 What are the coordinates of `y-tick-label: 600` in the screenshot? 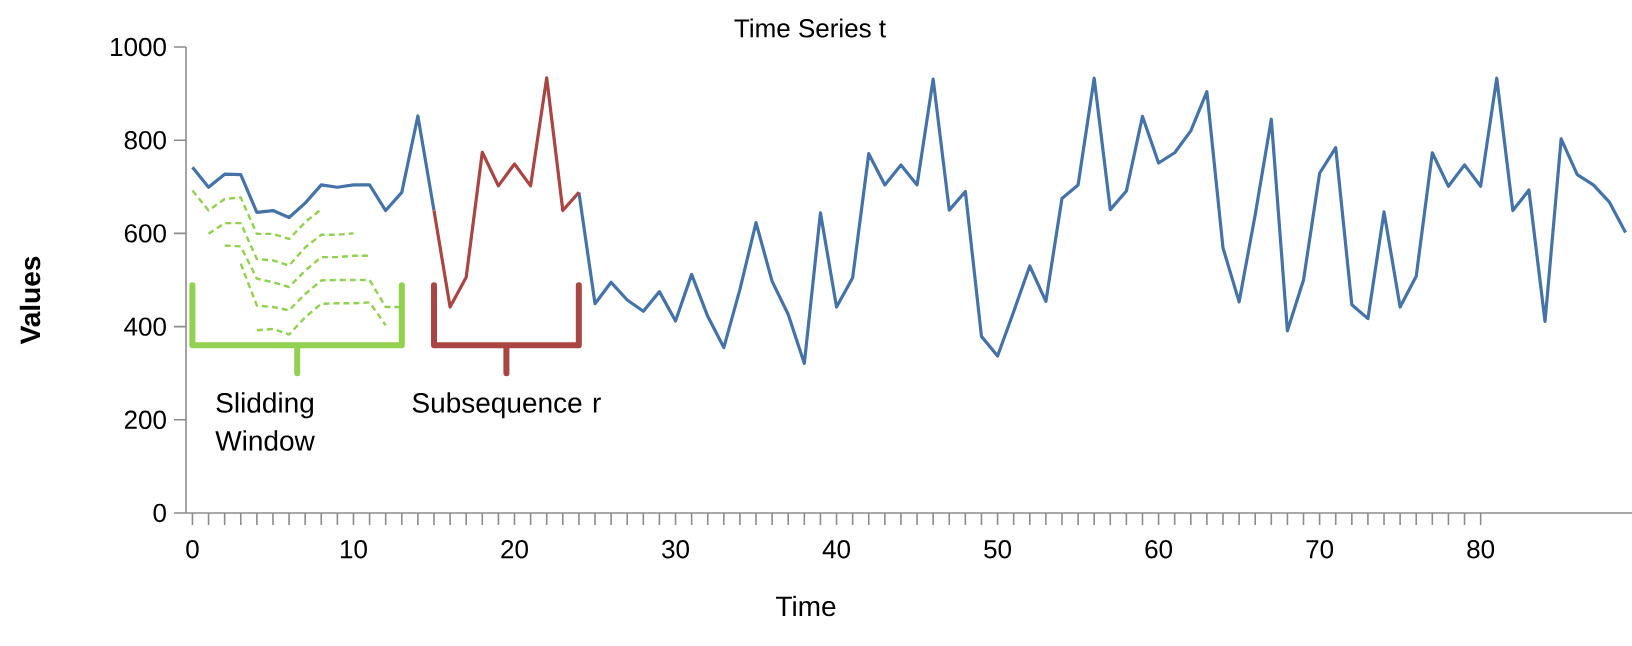 It's located at (145, 233).